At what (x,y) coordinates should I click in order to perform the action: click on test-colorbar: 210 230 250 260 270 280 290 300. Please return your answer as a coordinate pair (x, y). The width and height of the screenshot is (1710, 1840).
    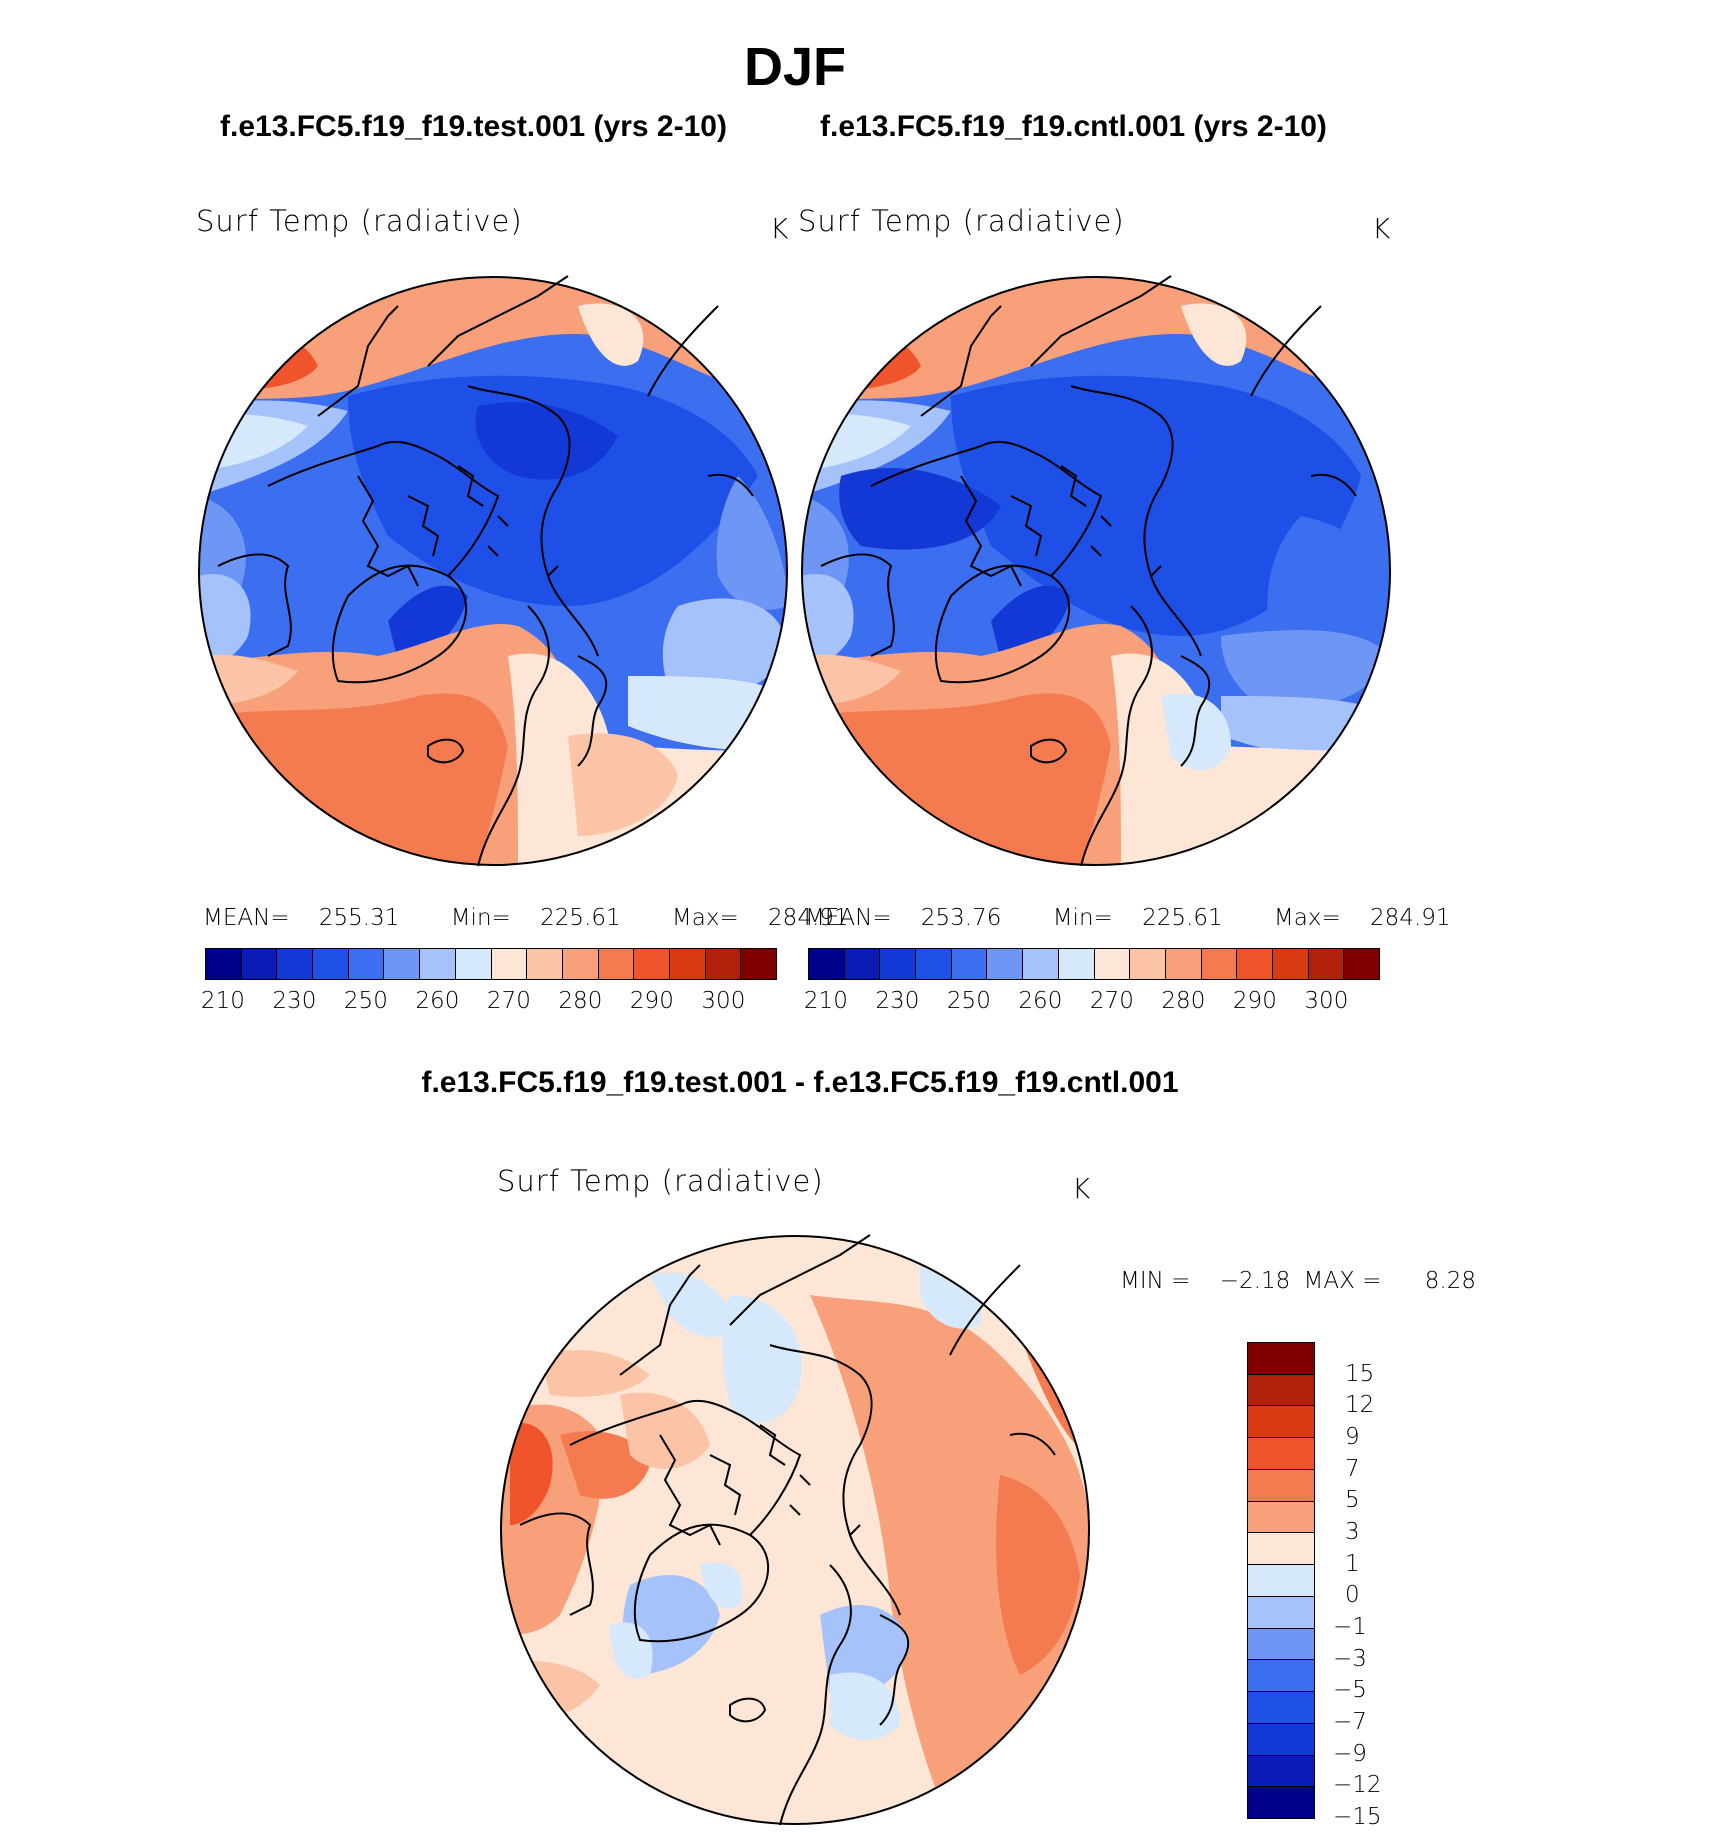
    Looking at the image, I should click on (489, 983).